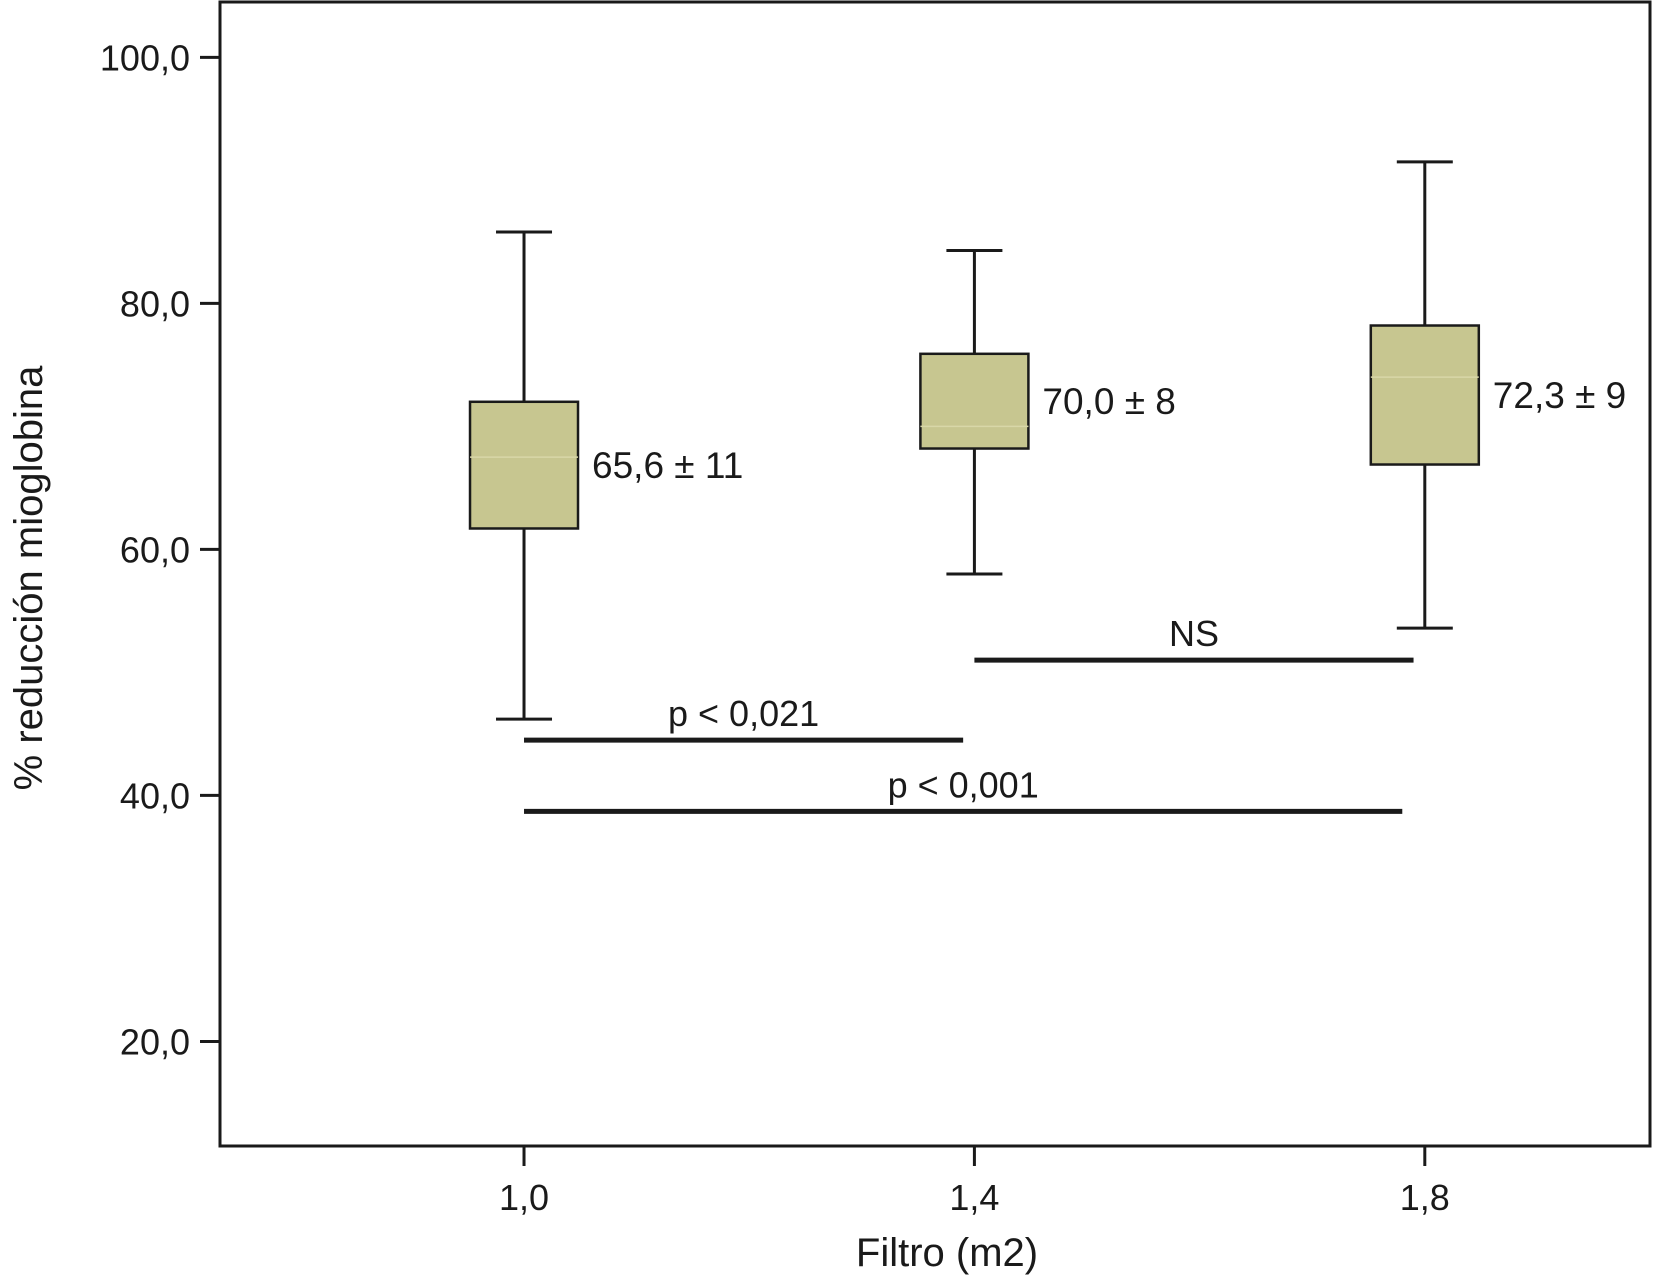  Describe the element at coordinates (947, 1253) in the screenshot. I see `x-axis-title: Filtro (m2)` at that location.